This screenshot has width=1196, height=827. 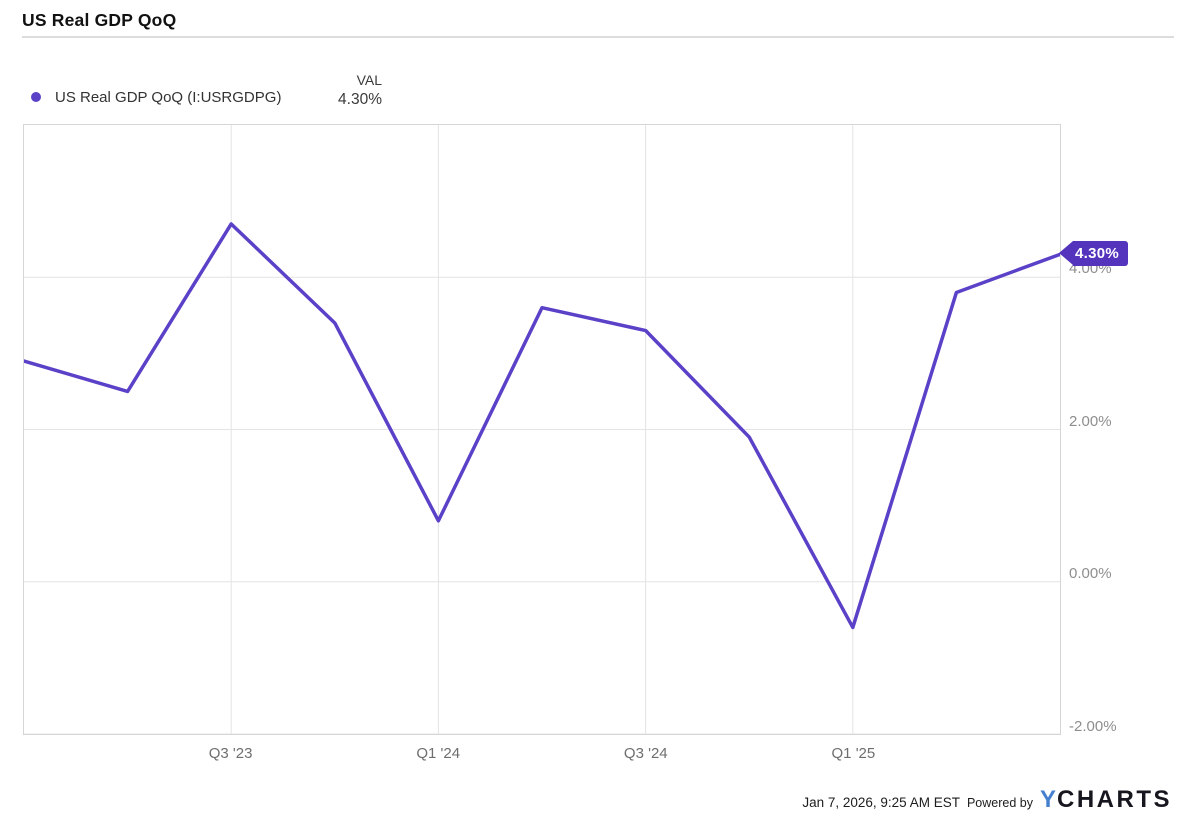 I want to click on series-dot-icon, so click(x=36, y=97).